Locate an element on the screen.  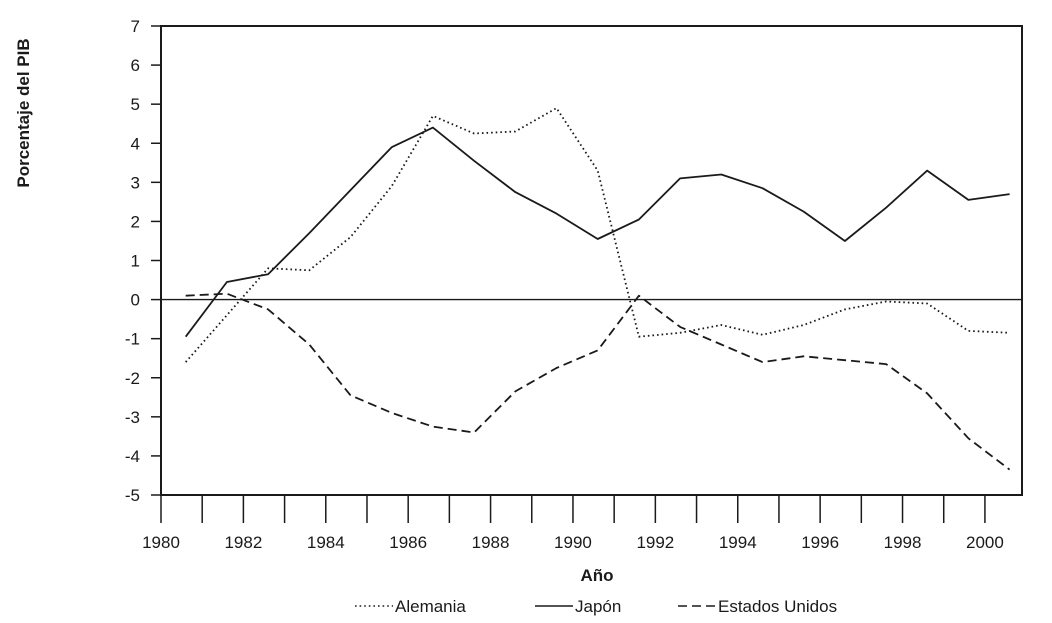
x-tick-label: 1998 is located at coordinates (903, 542).